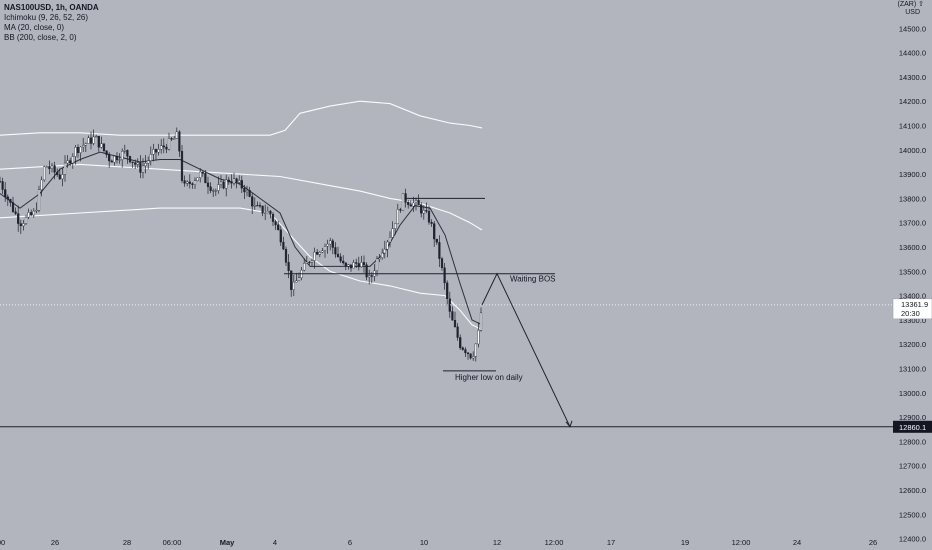 This screenshot has height=550, width=932. Describe the element at coordinates (912, 126) in the screenshot. I see `price-tick-label: 14100.0` at that location.